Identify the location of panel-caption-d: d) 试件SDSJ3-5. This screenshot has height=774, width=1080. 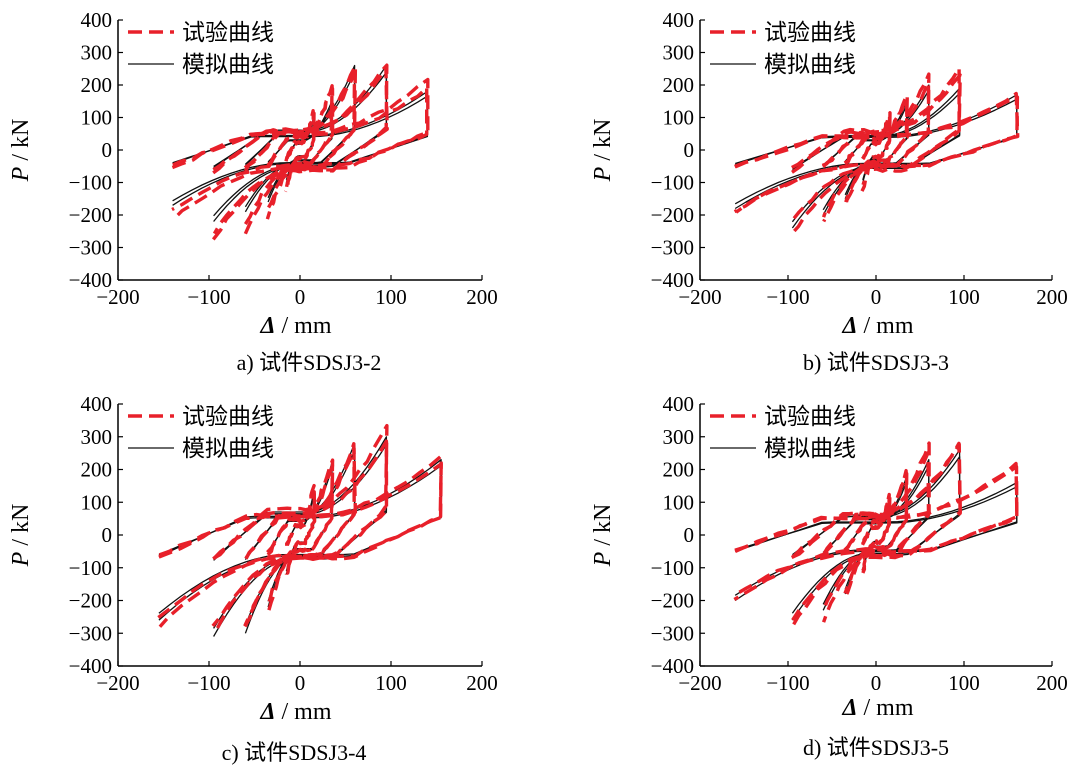
(876, 747).